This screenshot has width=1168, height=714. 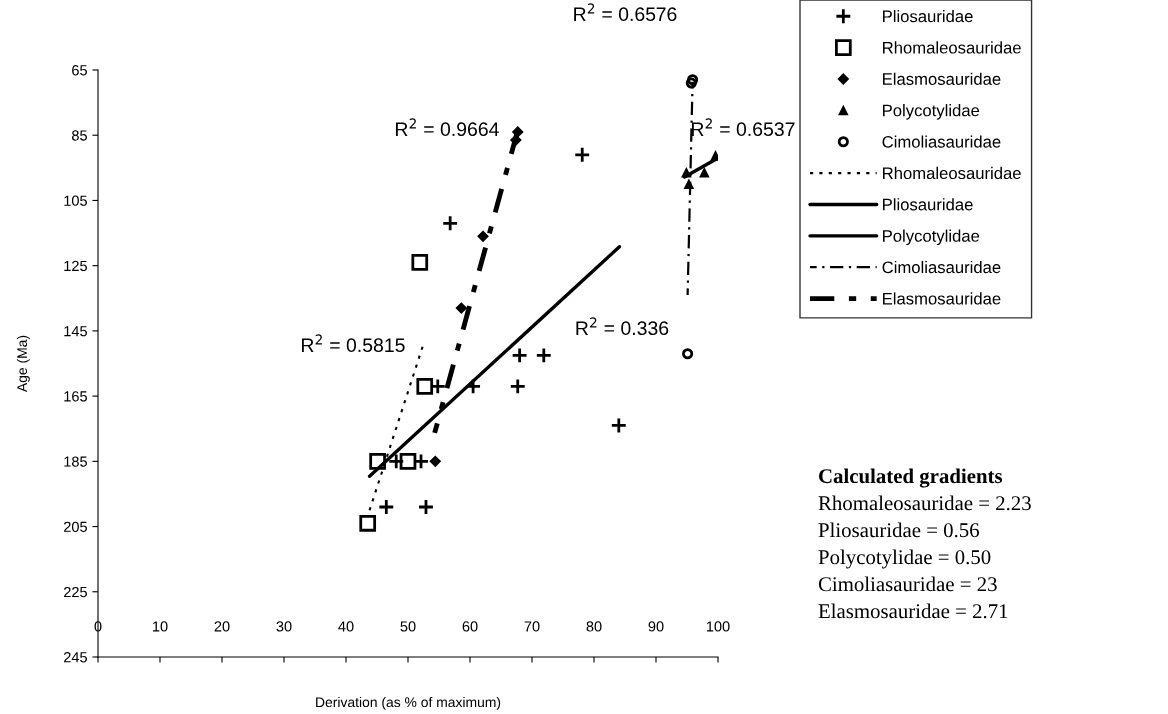 What do you see at coordinates (718, 626) in the screenshot?
I see `x-tick-label: 100` at bounding box center [718, 626].